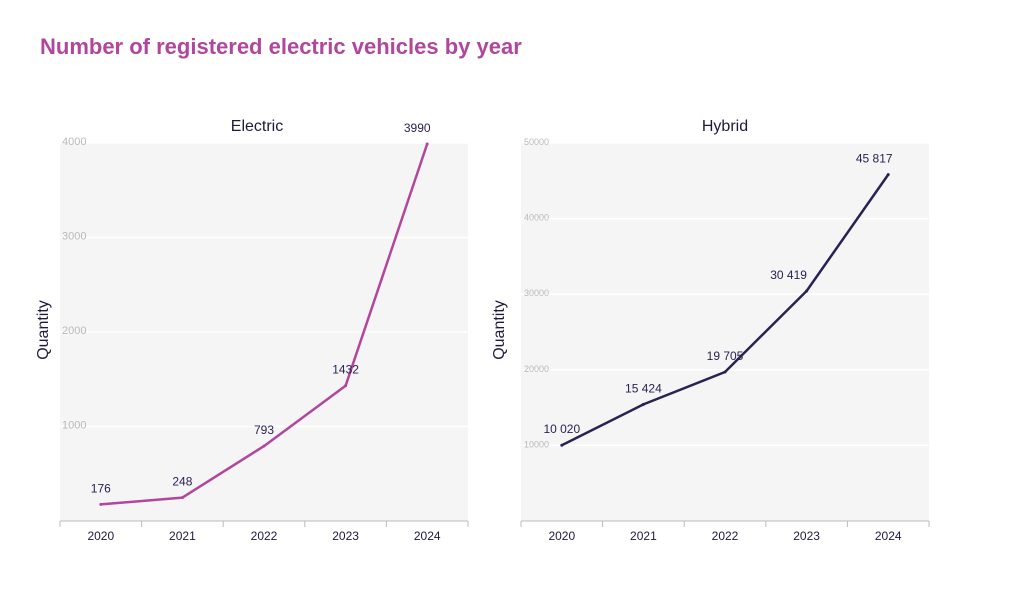 The image size is (1024, 610). What do you see at coordinates (536, 369) in the screenshot?
I see `y-tick-label: 20000` at bounding box center [536, 369].